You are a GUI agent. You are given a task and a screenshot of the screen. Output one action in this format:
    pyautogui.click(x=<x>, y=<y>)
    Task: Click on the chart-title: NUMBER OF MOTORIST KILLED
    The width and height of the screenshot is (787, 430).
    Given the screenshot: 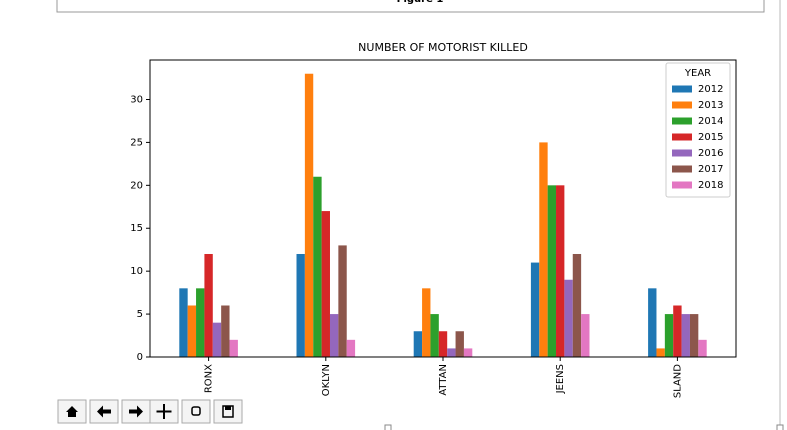 What is the action you would take?
    pyautogui.click(x=443, y=47)
    